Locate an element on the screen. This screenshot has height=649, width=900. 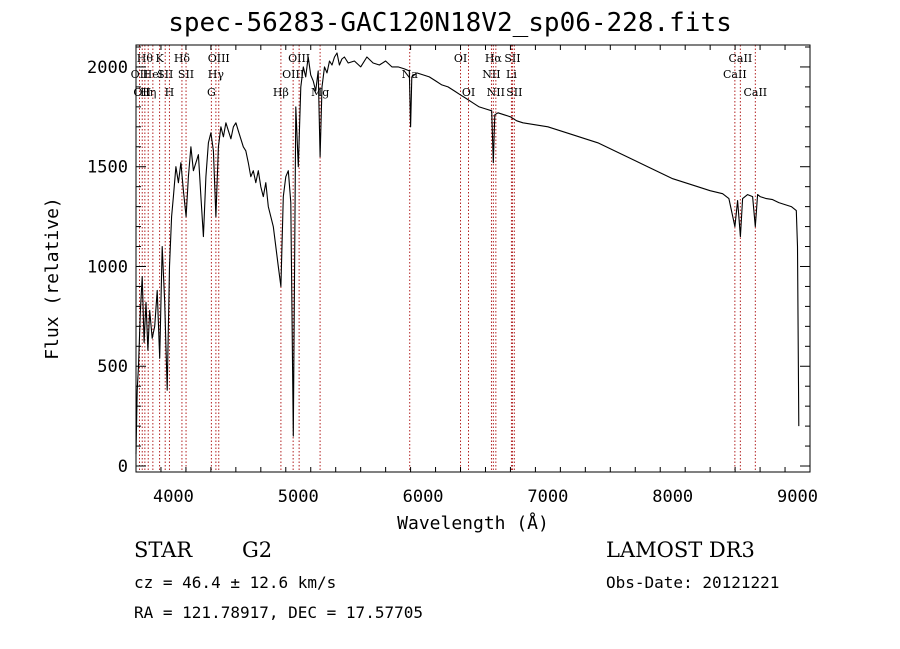
x-tick-label: 5000 is located at coordinates (298, 497).